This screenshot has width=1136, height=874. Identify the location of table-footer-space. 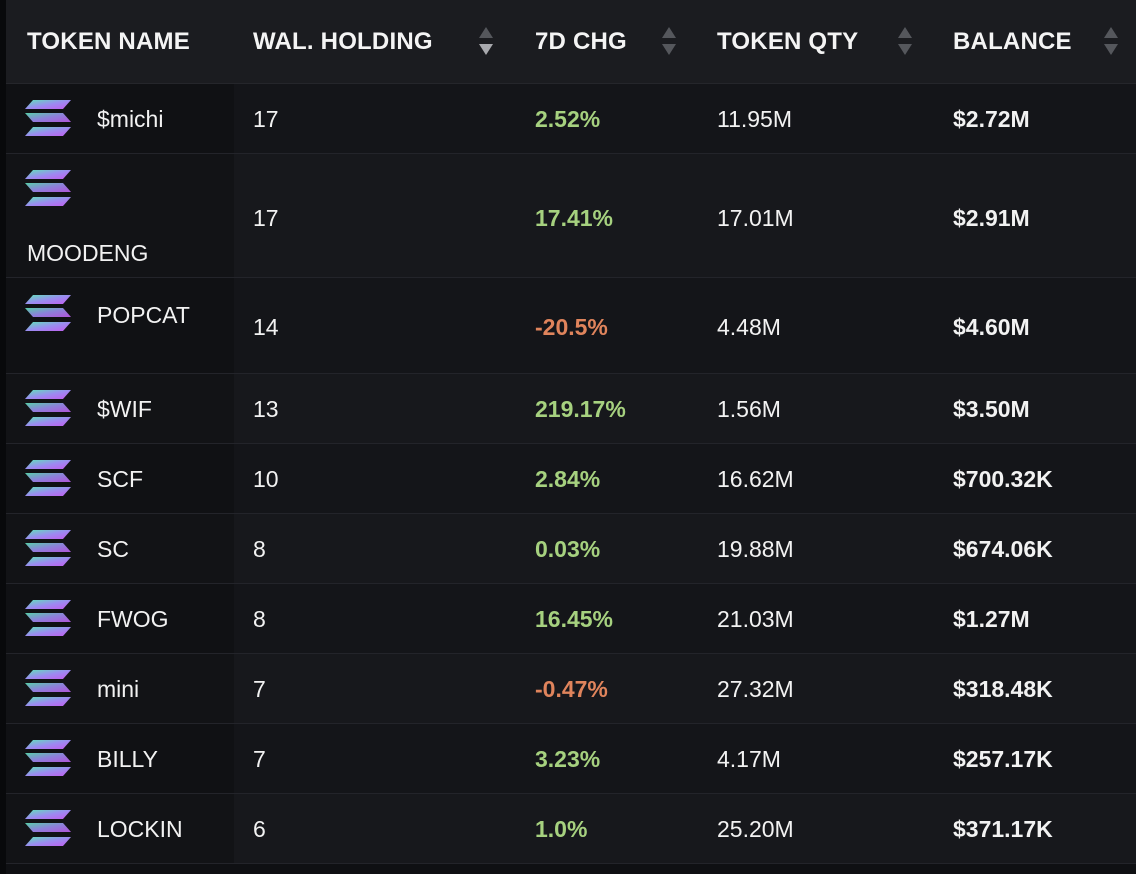
(571, 869).